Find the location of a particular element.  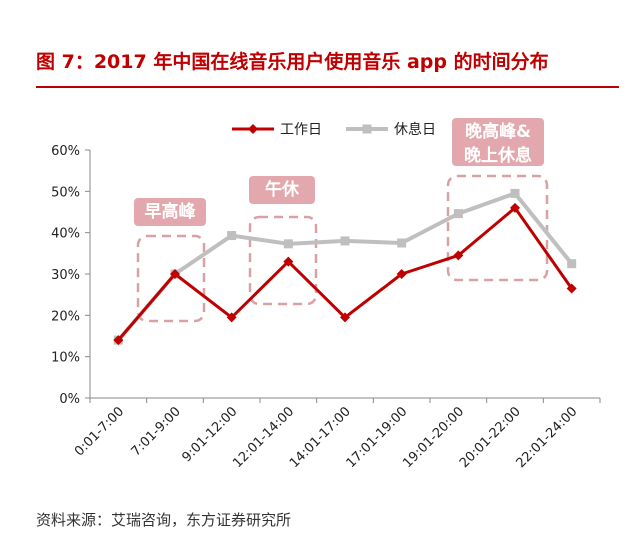

y-tick-label: 50% is located at coordinates (65, 192).